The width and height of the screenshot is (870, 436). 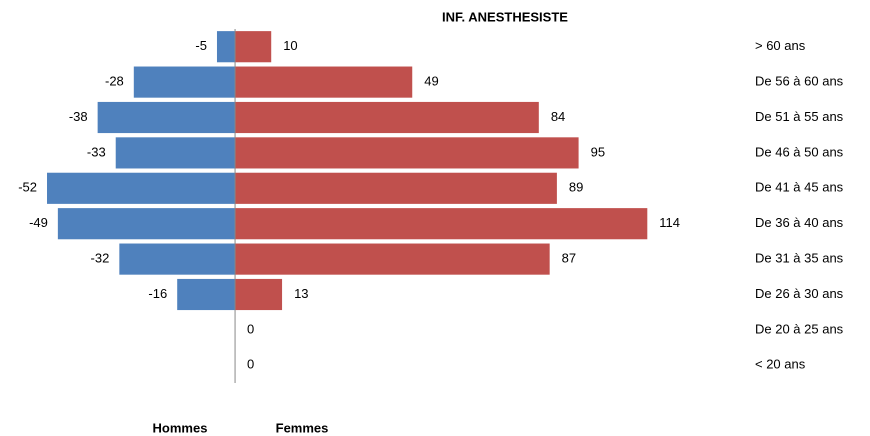 I want to click on value-label: 87, so click(x=569, y=258).